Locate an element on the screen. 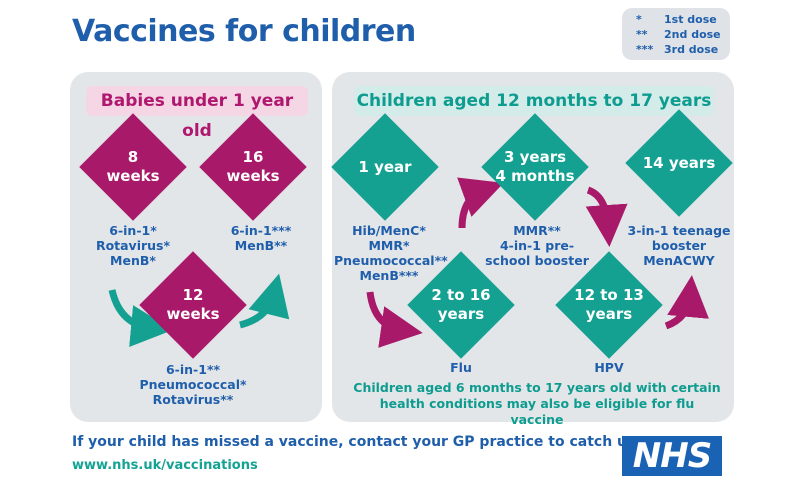 The width and height of the screenshot is (800, 480). diamond-label: 16 is located at coordinates (253, 157).